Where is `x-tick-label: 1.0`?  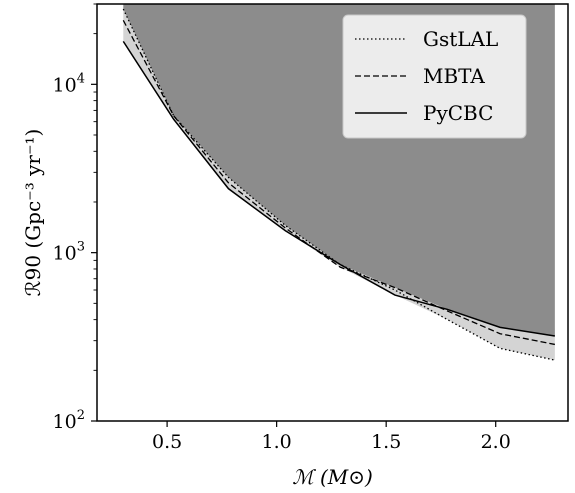 x-tick-label: 1.0 is located at coordinates (277, 442).